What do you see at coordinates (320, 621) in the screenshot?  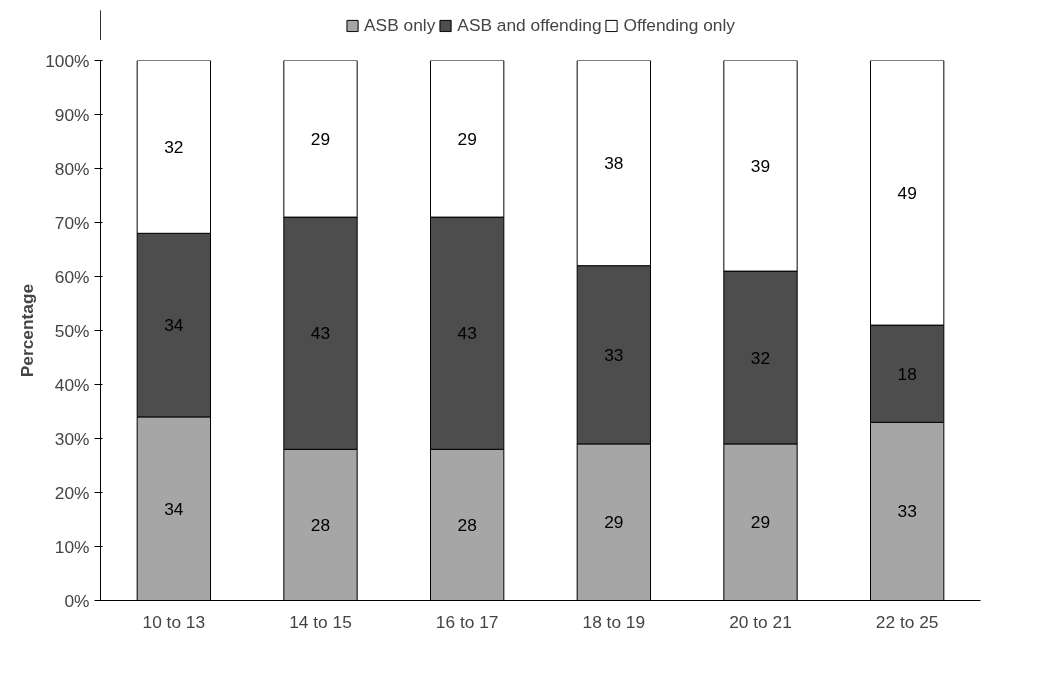 I see `x-tick-label: 14 to 15` at bounding box center [320, 621].